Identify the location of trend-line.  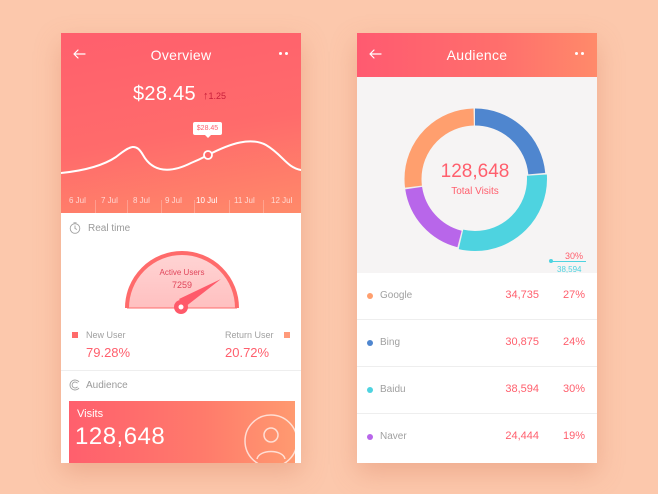
(181, 157).